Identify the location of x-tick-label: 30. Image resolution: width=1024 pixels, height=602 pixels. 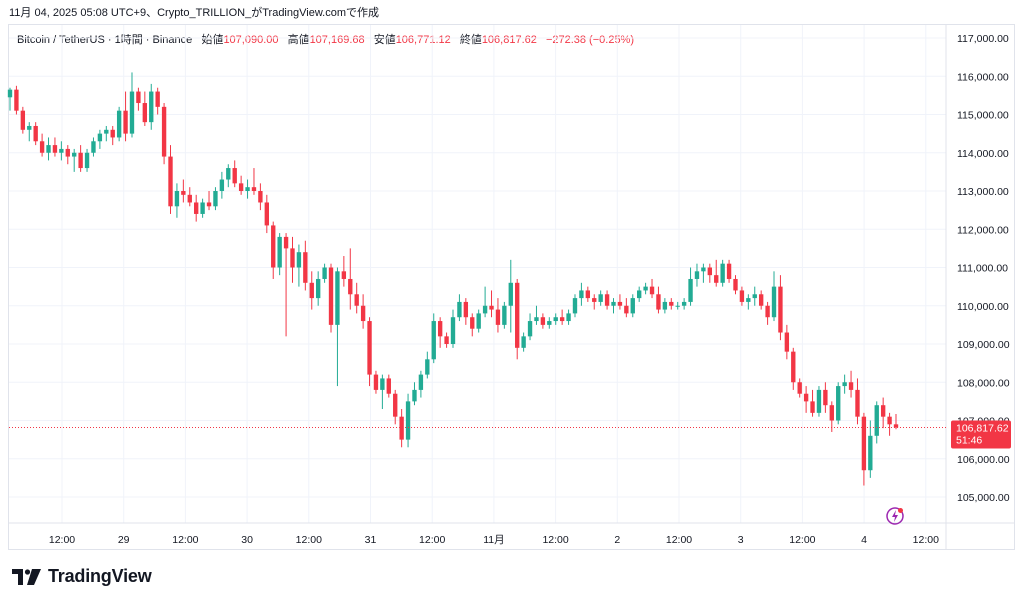
(247, 540).